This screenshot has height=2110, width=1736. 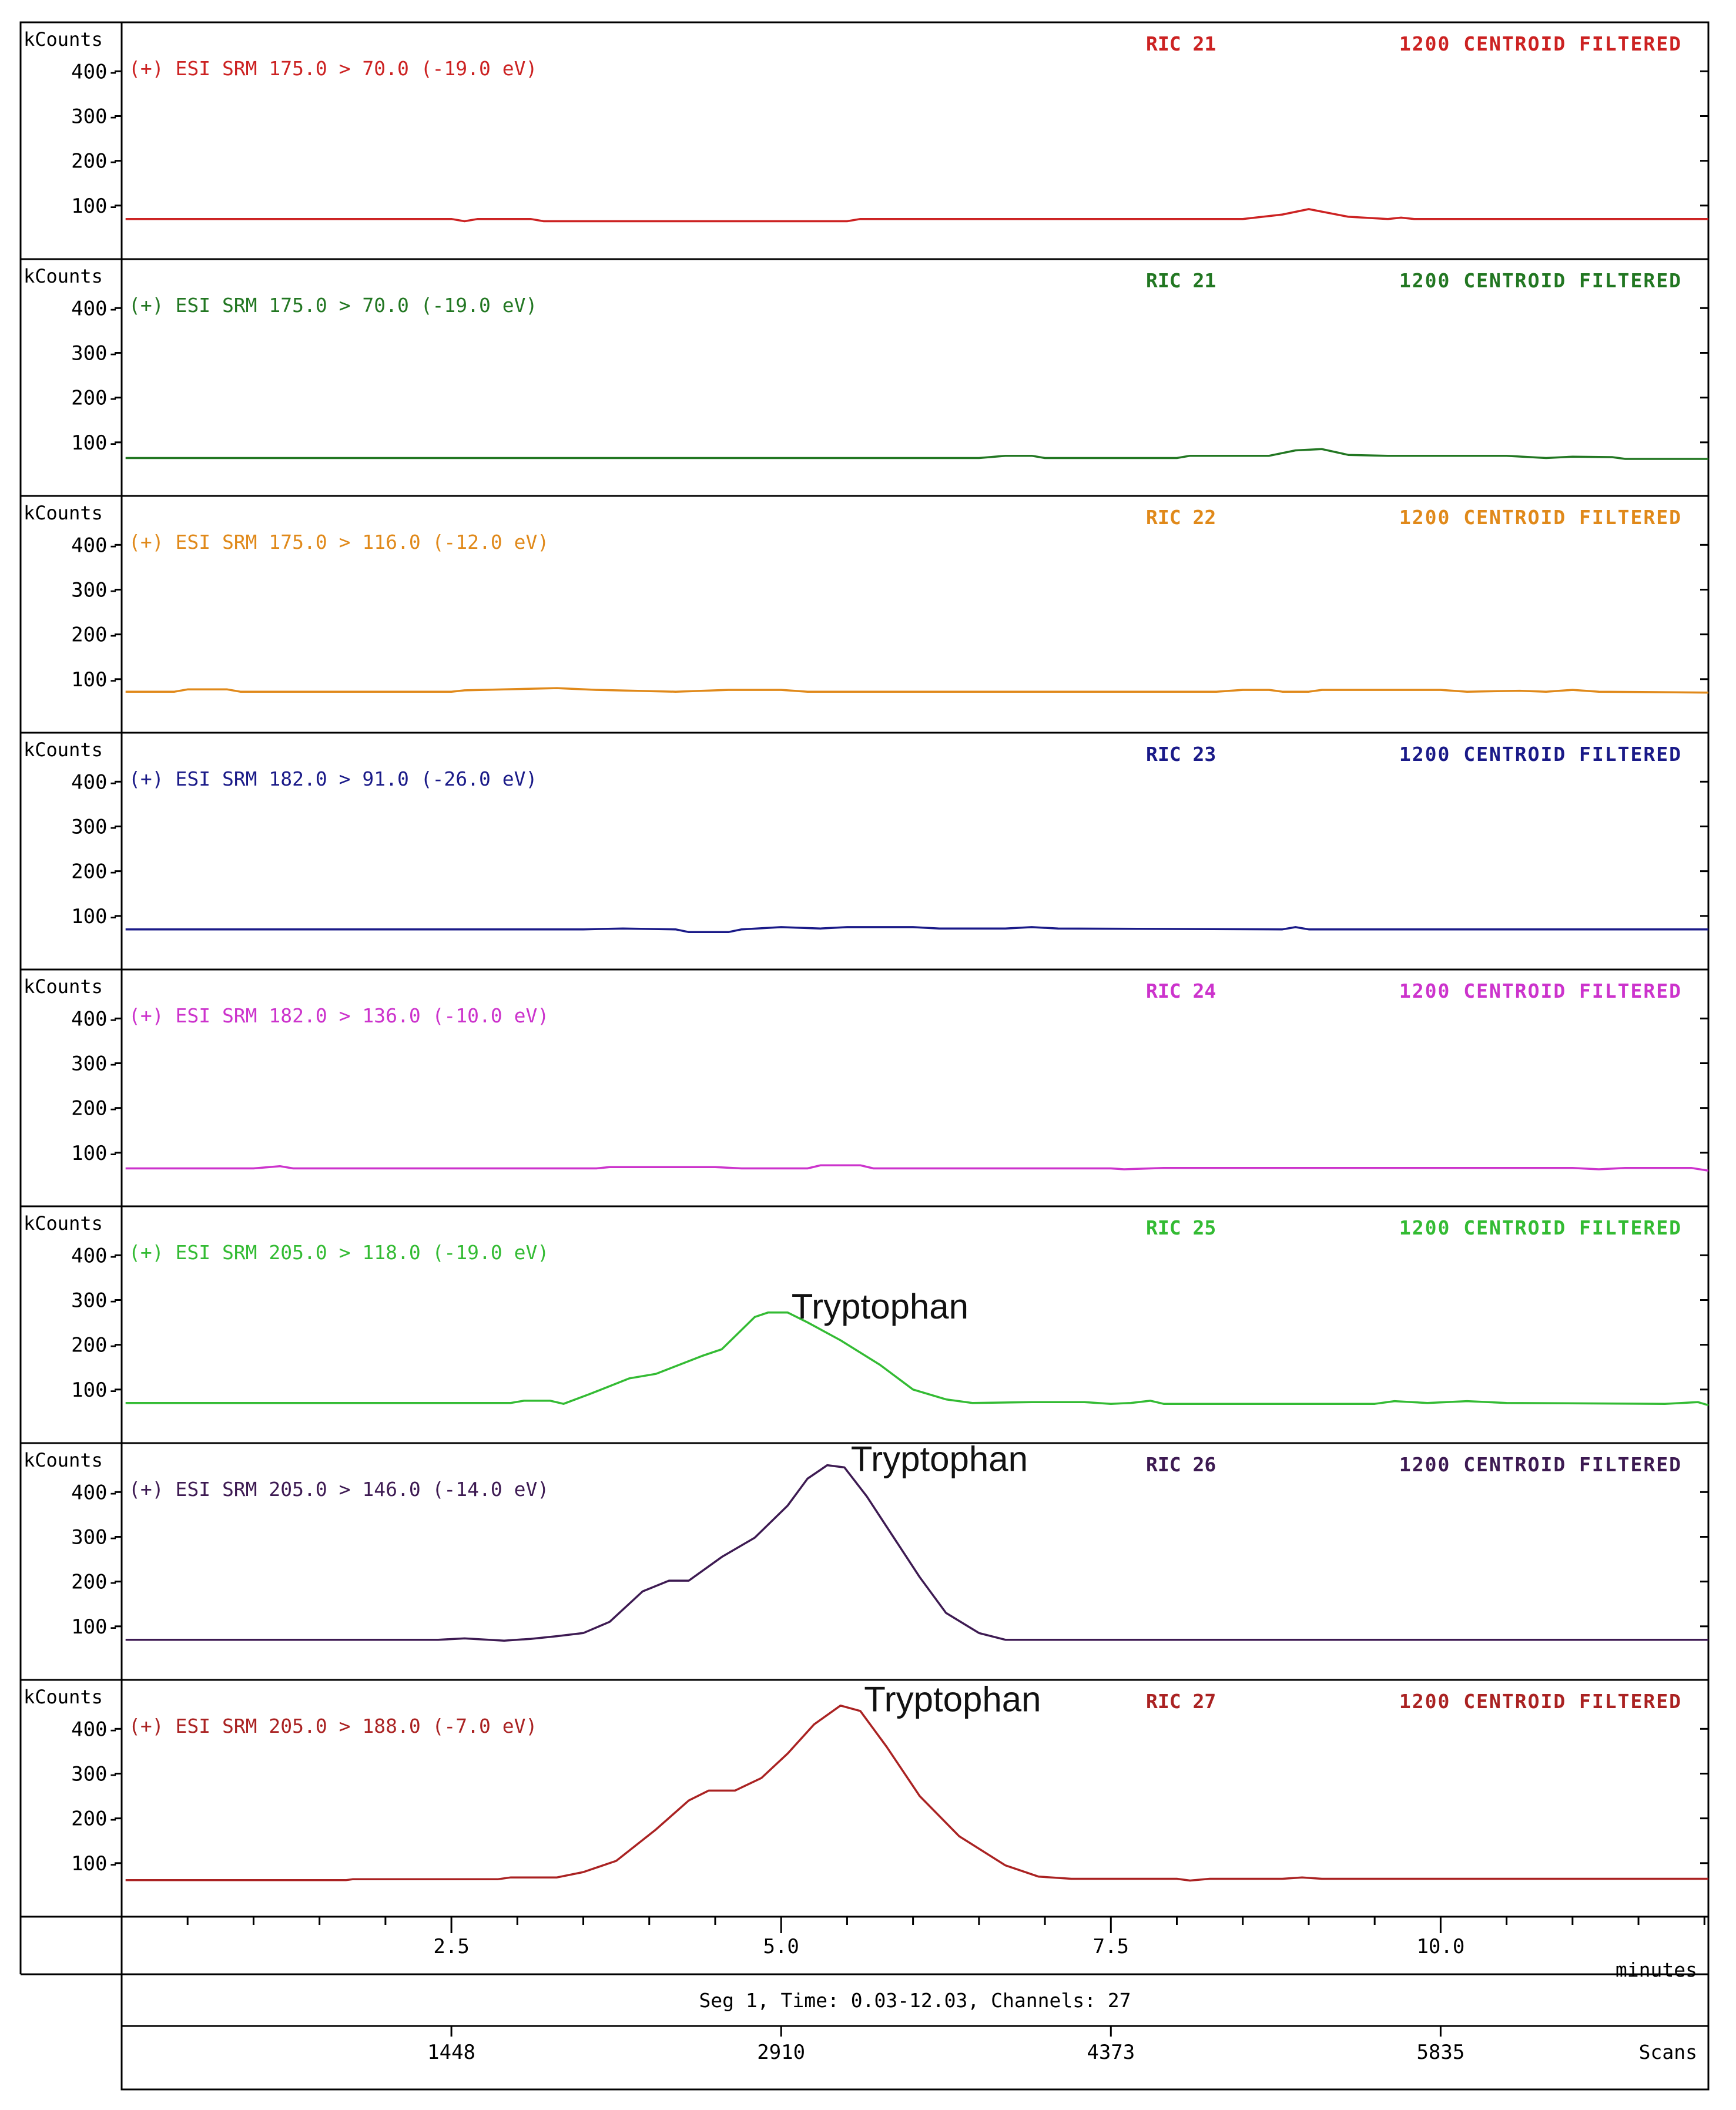 I want to click on scan-tick-label: 4373, so click(x=1111, y=2052).